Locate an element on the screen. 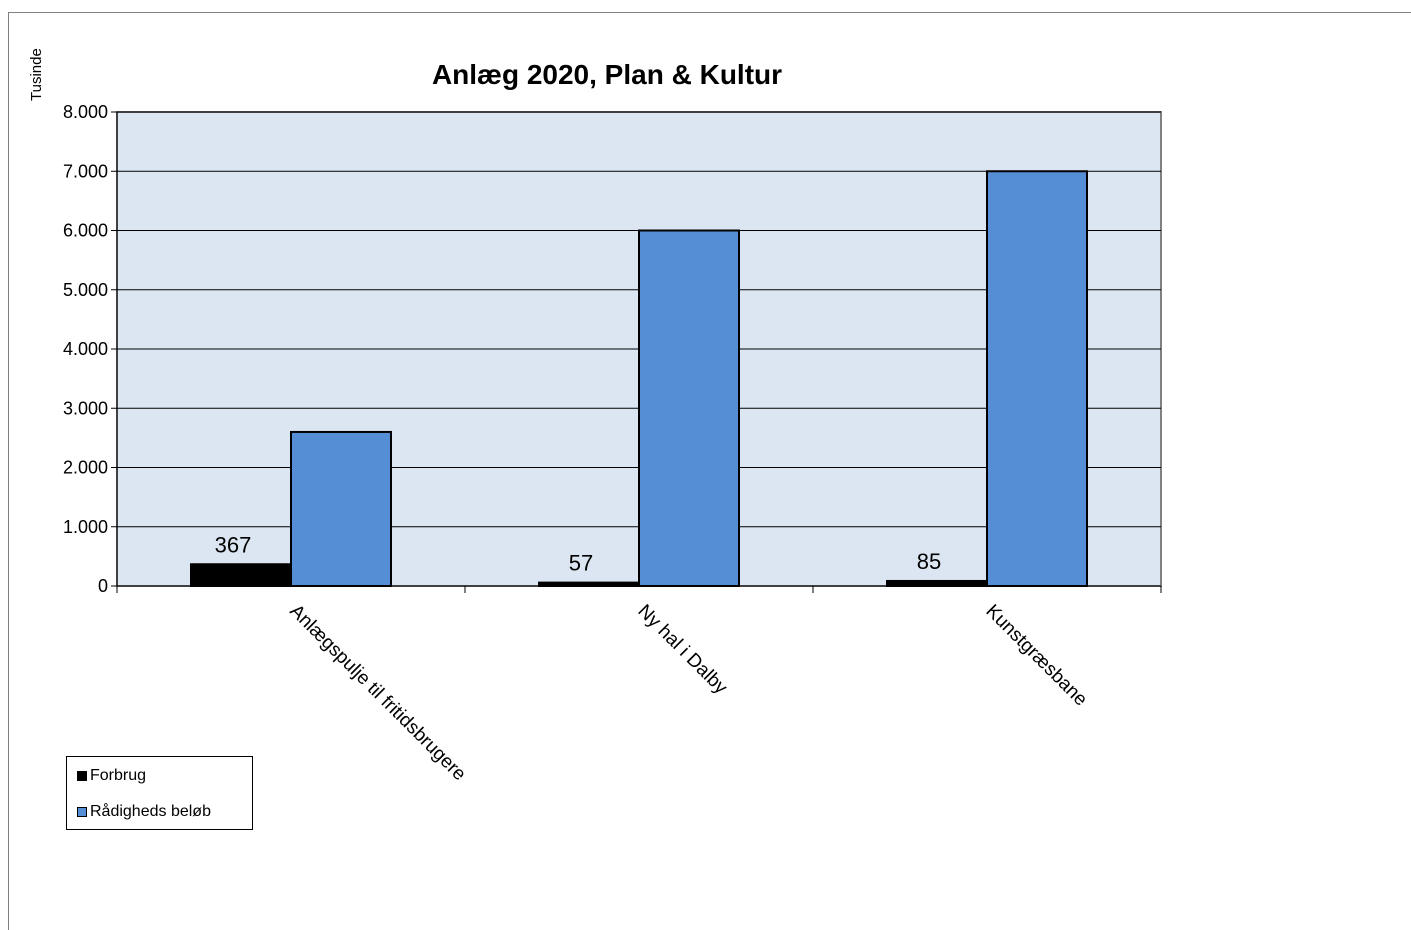 The height and width of the screenshot is (930, 1411). legend-item-radigheds-belob: Rådigheds beløb is located at coordinates (144, 812).